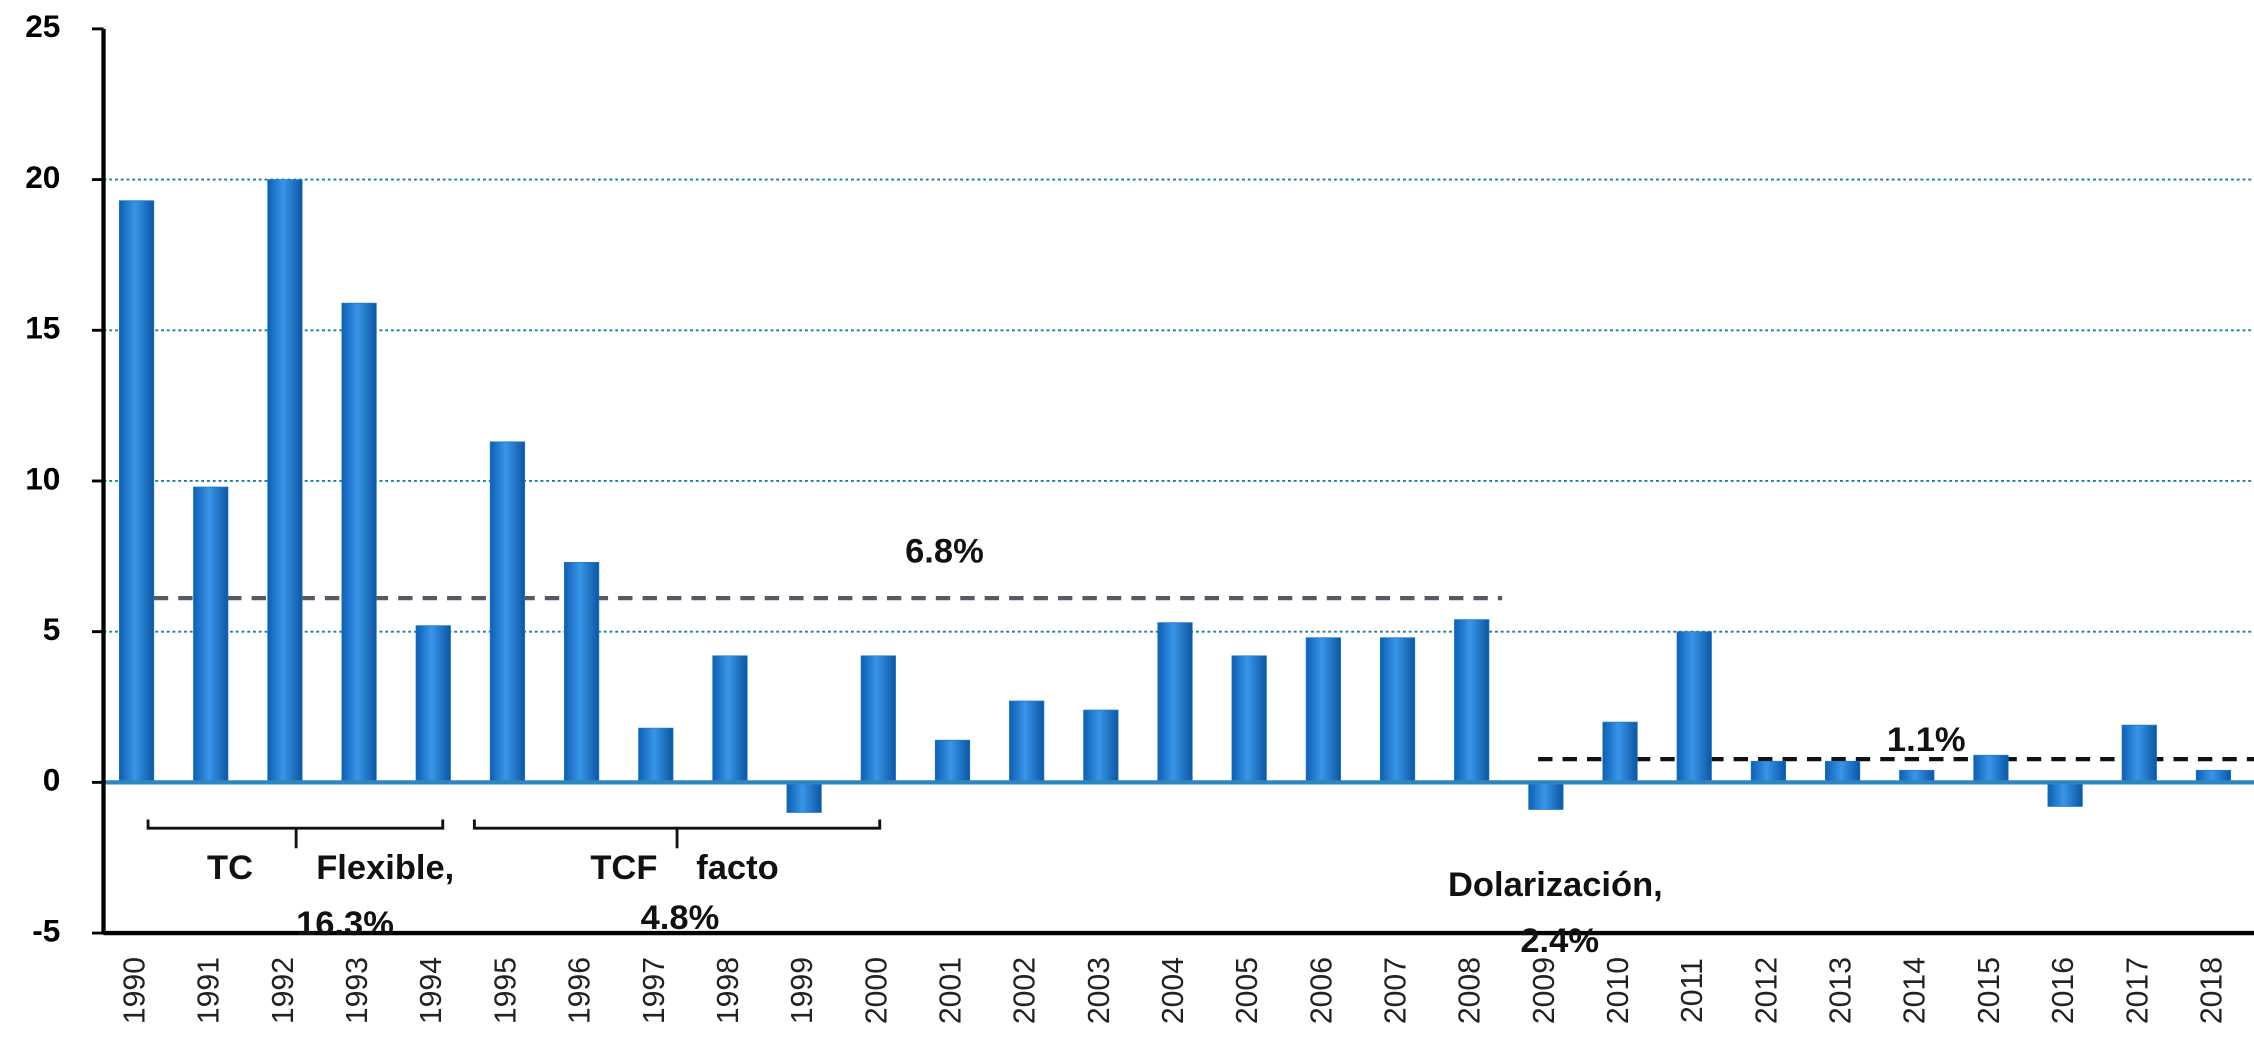  I want to click on x-tick-label: 2007, so click(1396, 990).